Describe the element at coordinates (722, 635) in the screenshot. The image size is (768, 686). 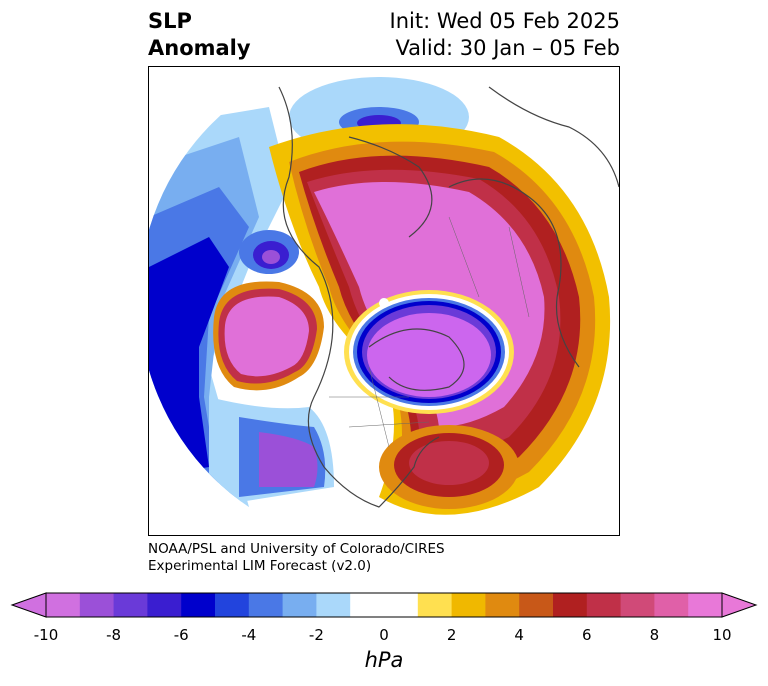
I see `colorbar-tick-label: 10` at that location.